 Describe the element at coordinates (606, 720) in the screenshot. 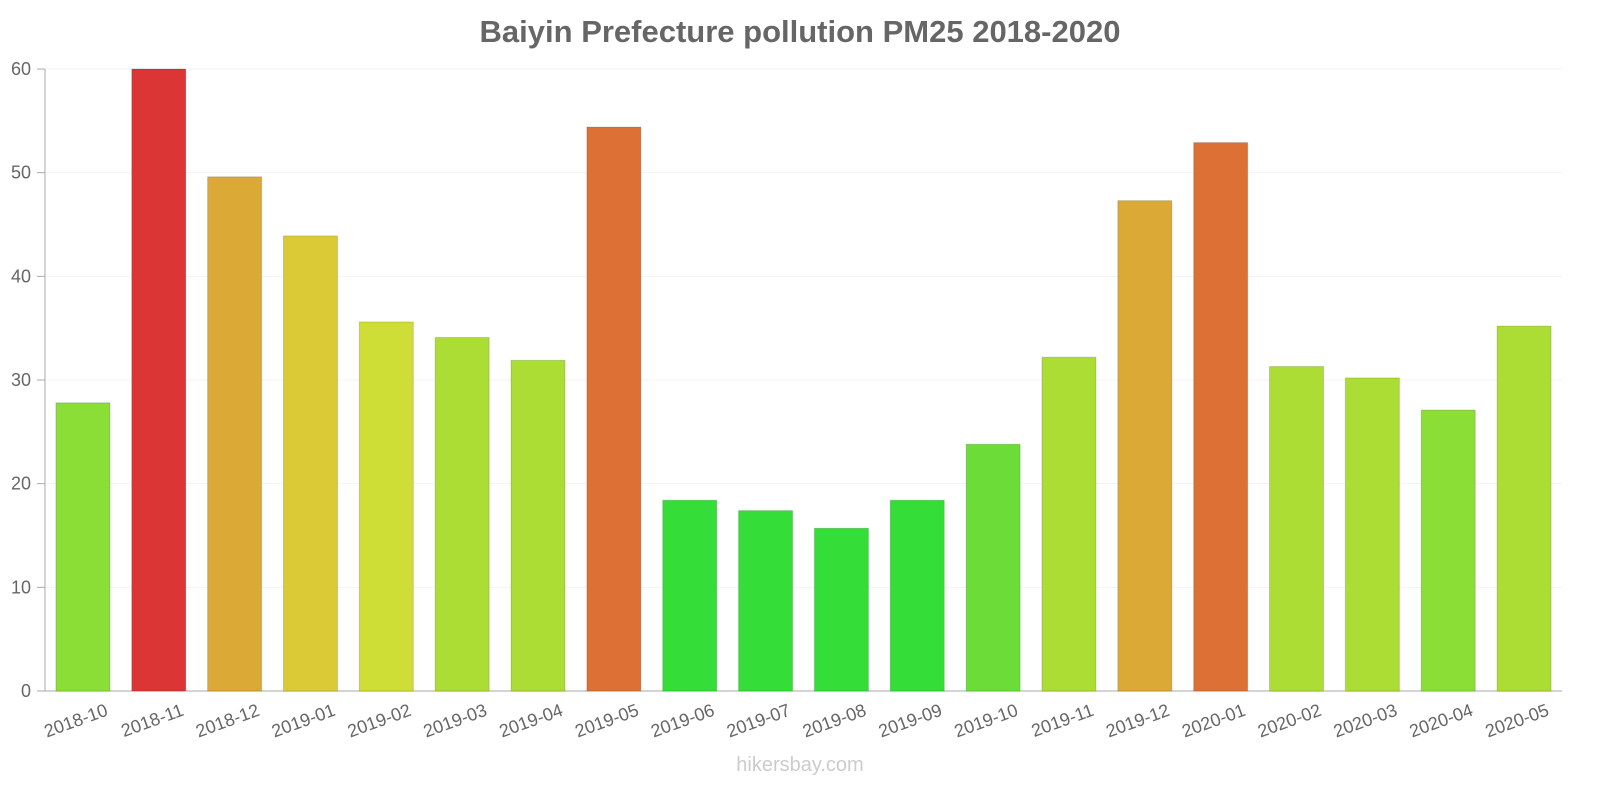

I see `x-tick-label: 2019-05` at that location.